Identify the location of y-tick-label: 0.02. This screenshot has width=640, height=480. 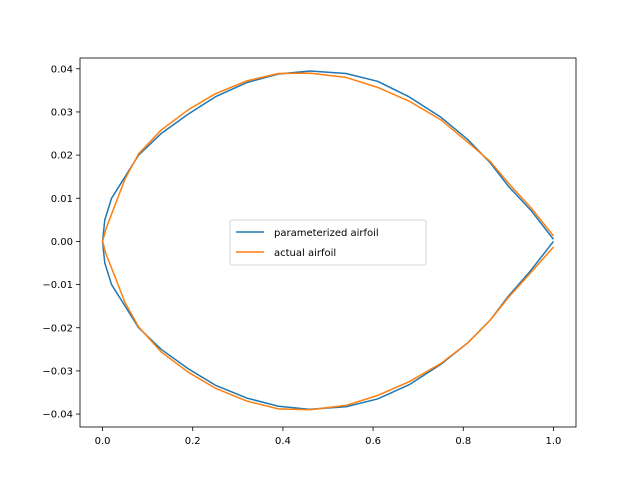
(62, 156).